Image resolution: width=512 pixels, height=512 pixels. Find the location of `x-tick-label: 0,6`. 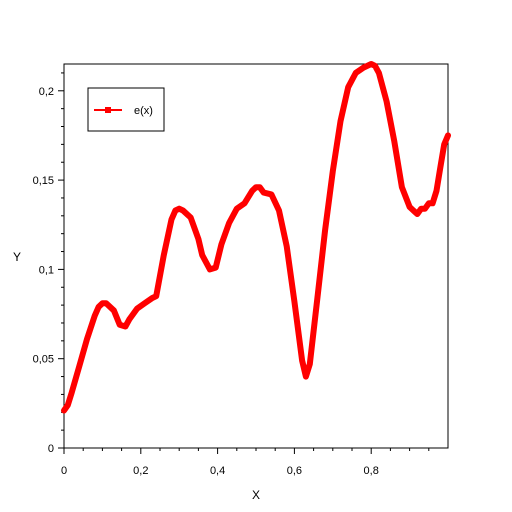

x-tick-label: 0,6 is located at coordinates (294, 471).